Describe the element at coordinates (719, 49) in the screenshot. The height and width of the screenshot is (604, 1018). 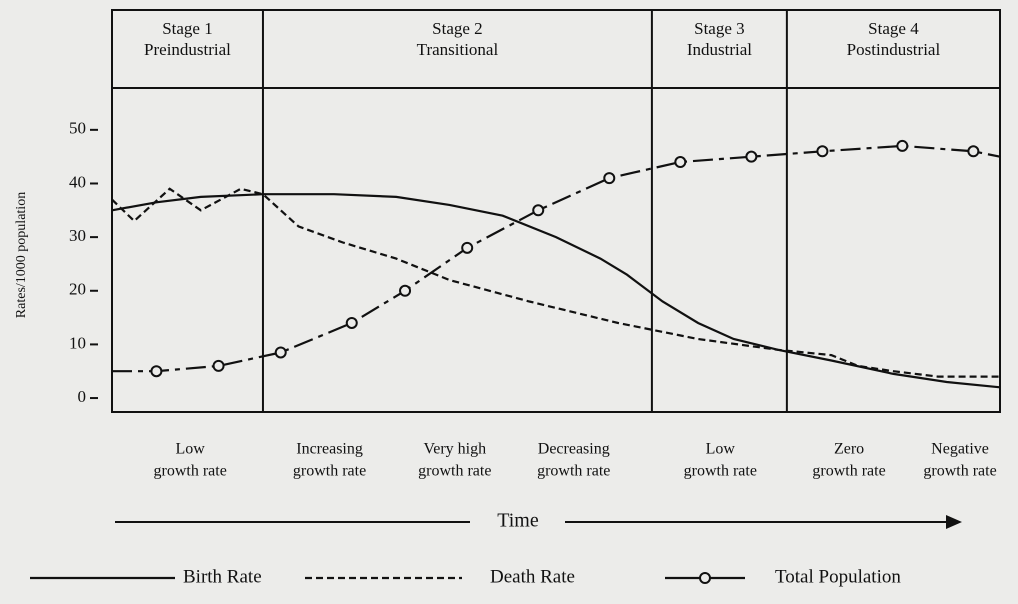
I see `stage-label: Industrial` at that location.